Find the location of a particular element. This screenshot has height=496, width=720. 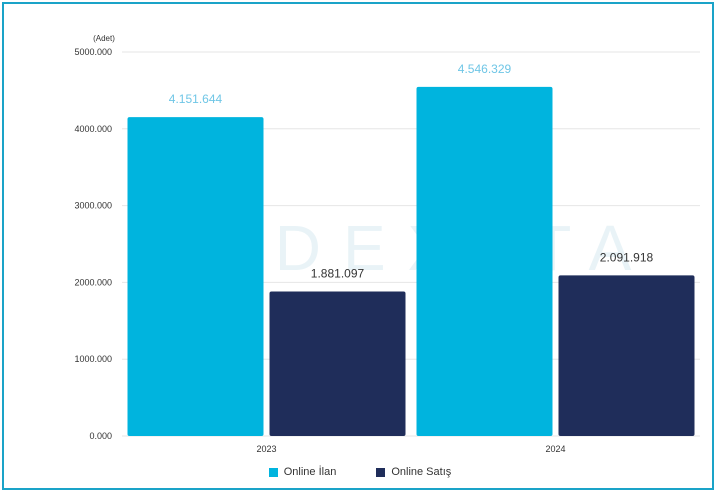

data-label: 1.881.097 is located at coordinates (338, 274).